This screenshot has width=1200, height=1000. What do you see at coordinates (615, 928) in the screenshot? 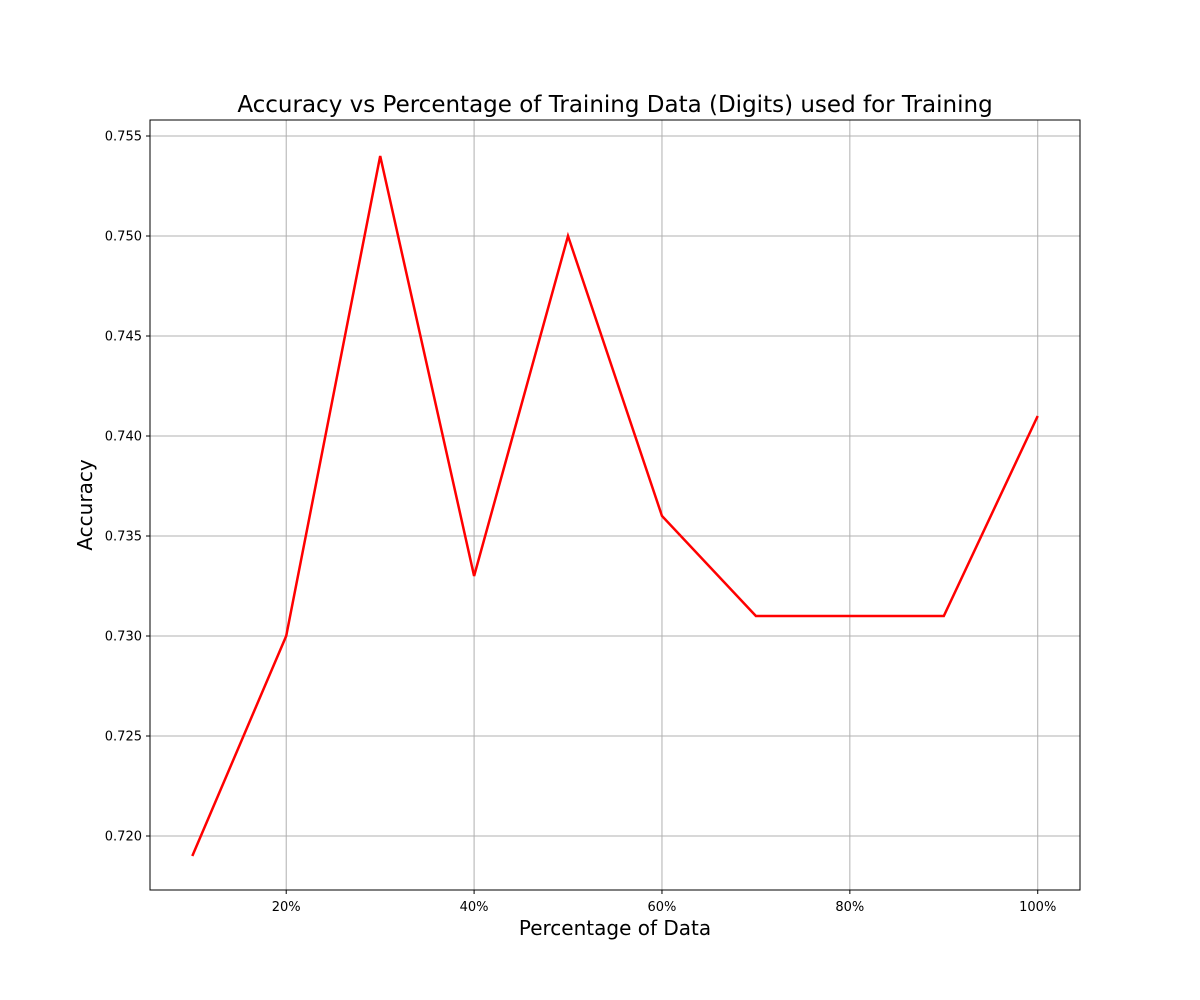
I see `x-axis-label: Percentage of Data` at bounding box center [615, 928].